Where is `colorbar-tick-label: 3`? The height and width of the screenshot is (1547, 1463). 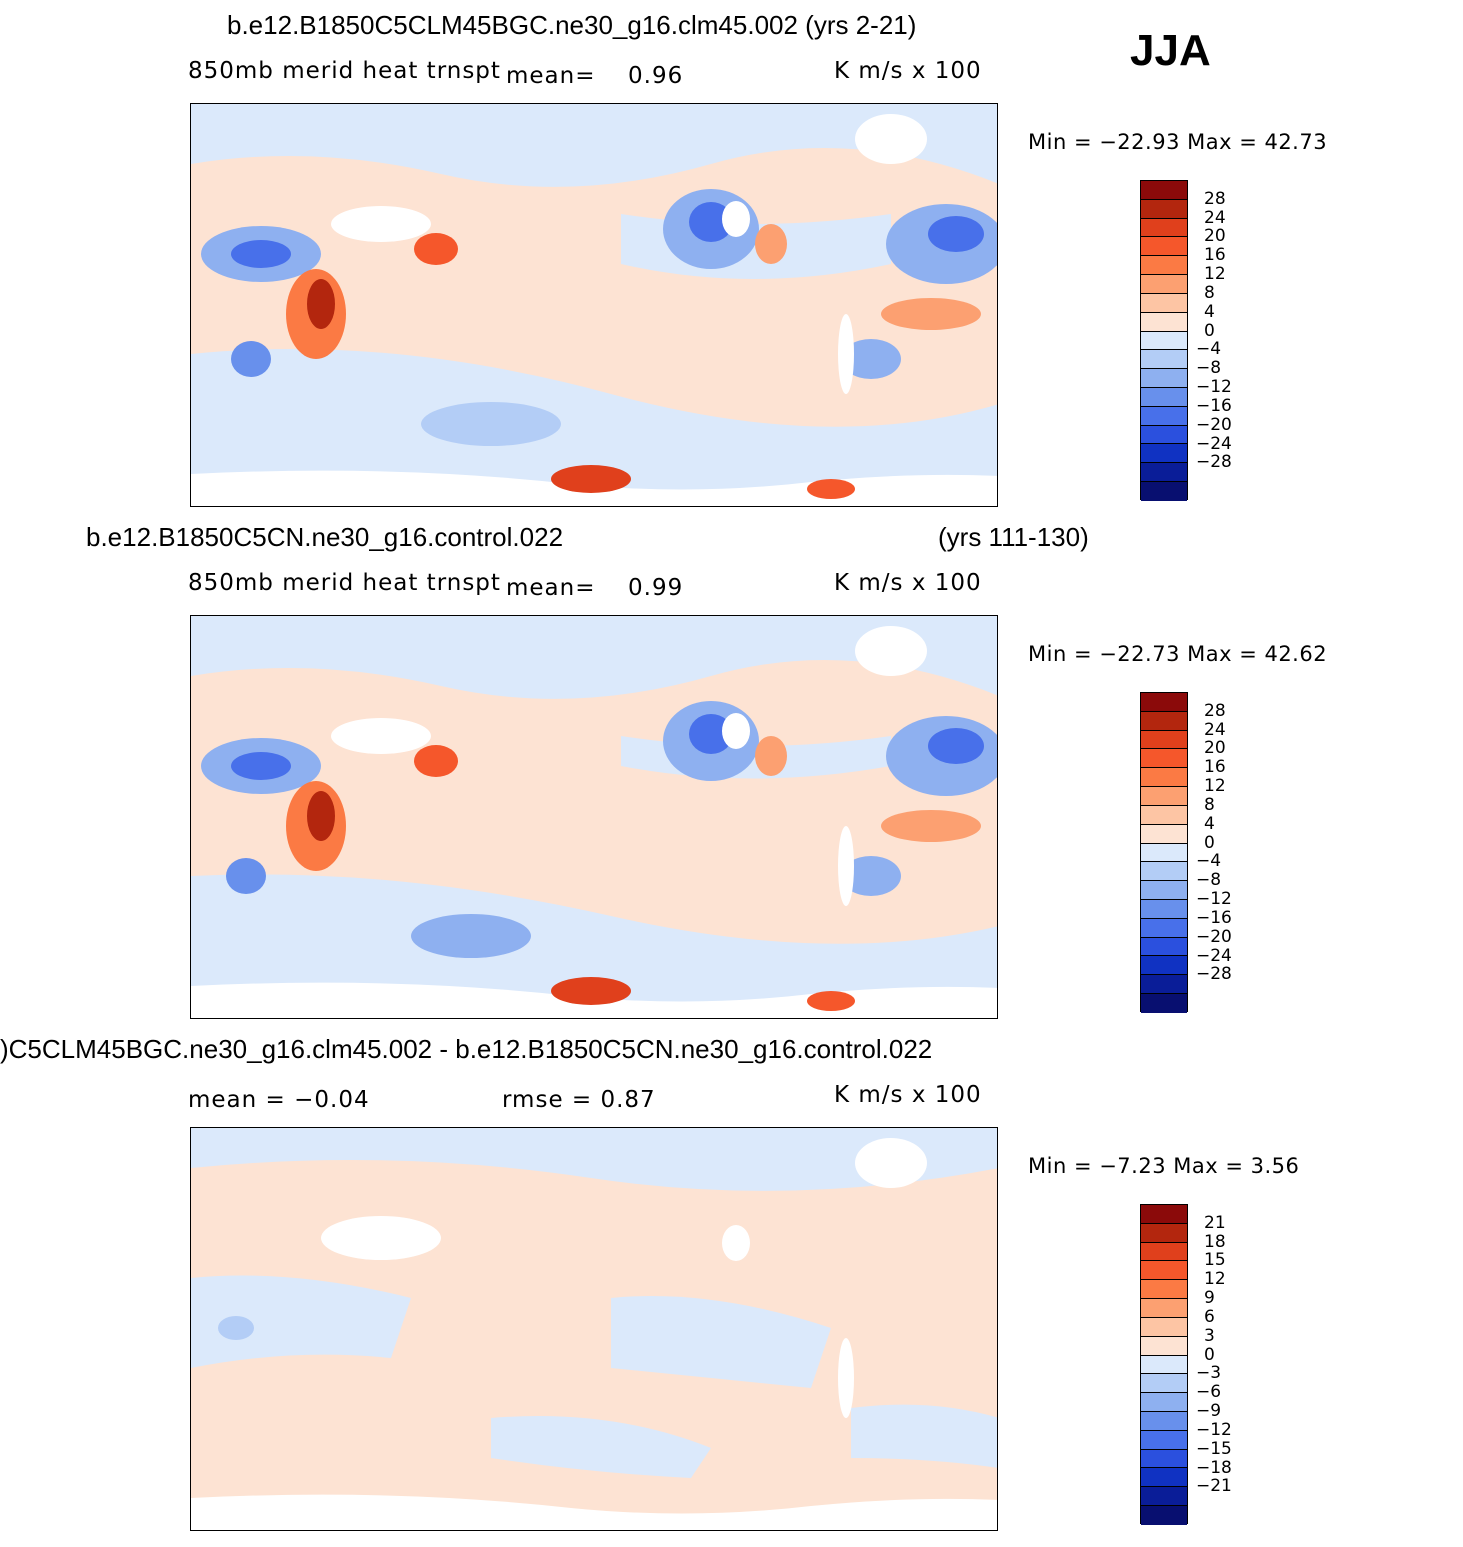 colorbar-tick-label: 3 is located at coordinates (1209, 1335).